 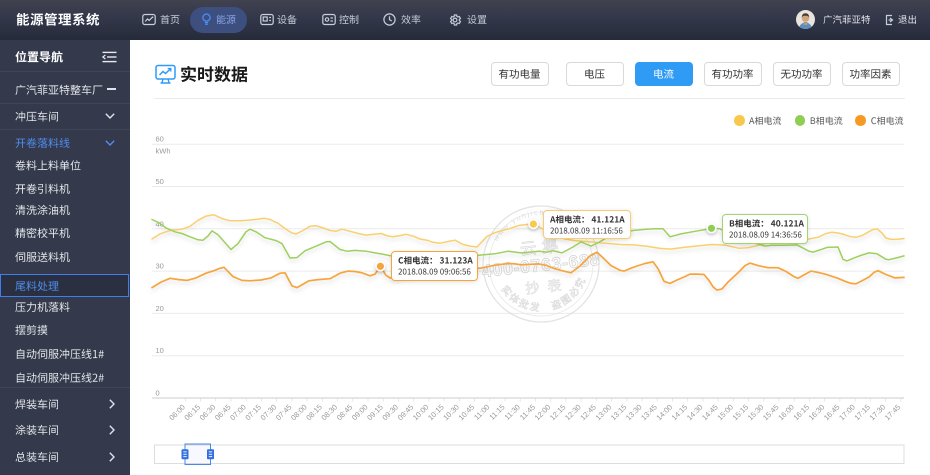 What do you see at coordinates (756, 413) in the screenshot?
I see `svg-text: 15:30` at bounding box center [756, 413].